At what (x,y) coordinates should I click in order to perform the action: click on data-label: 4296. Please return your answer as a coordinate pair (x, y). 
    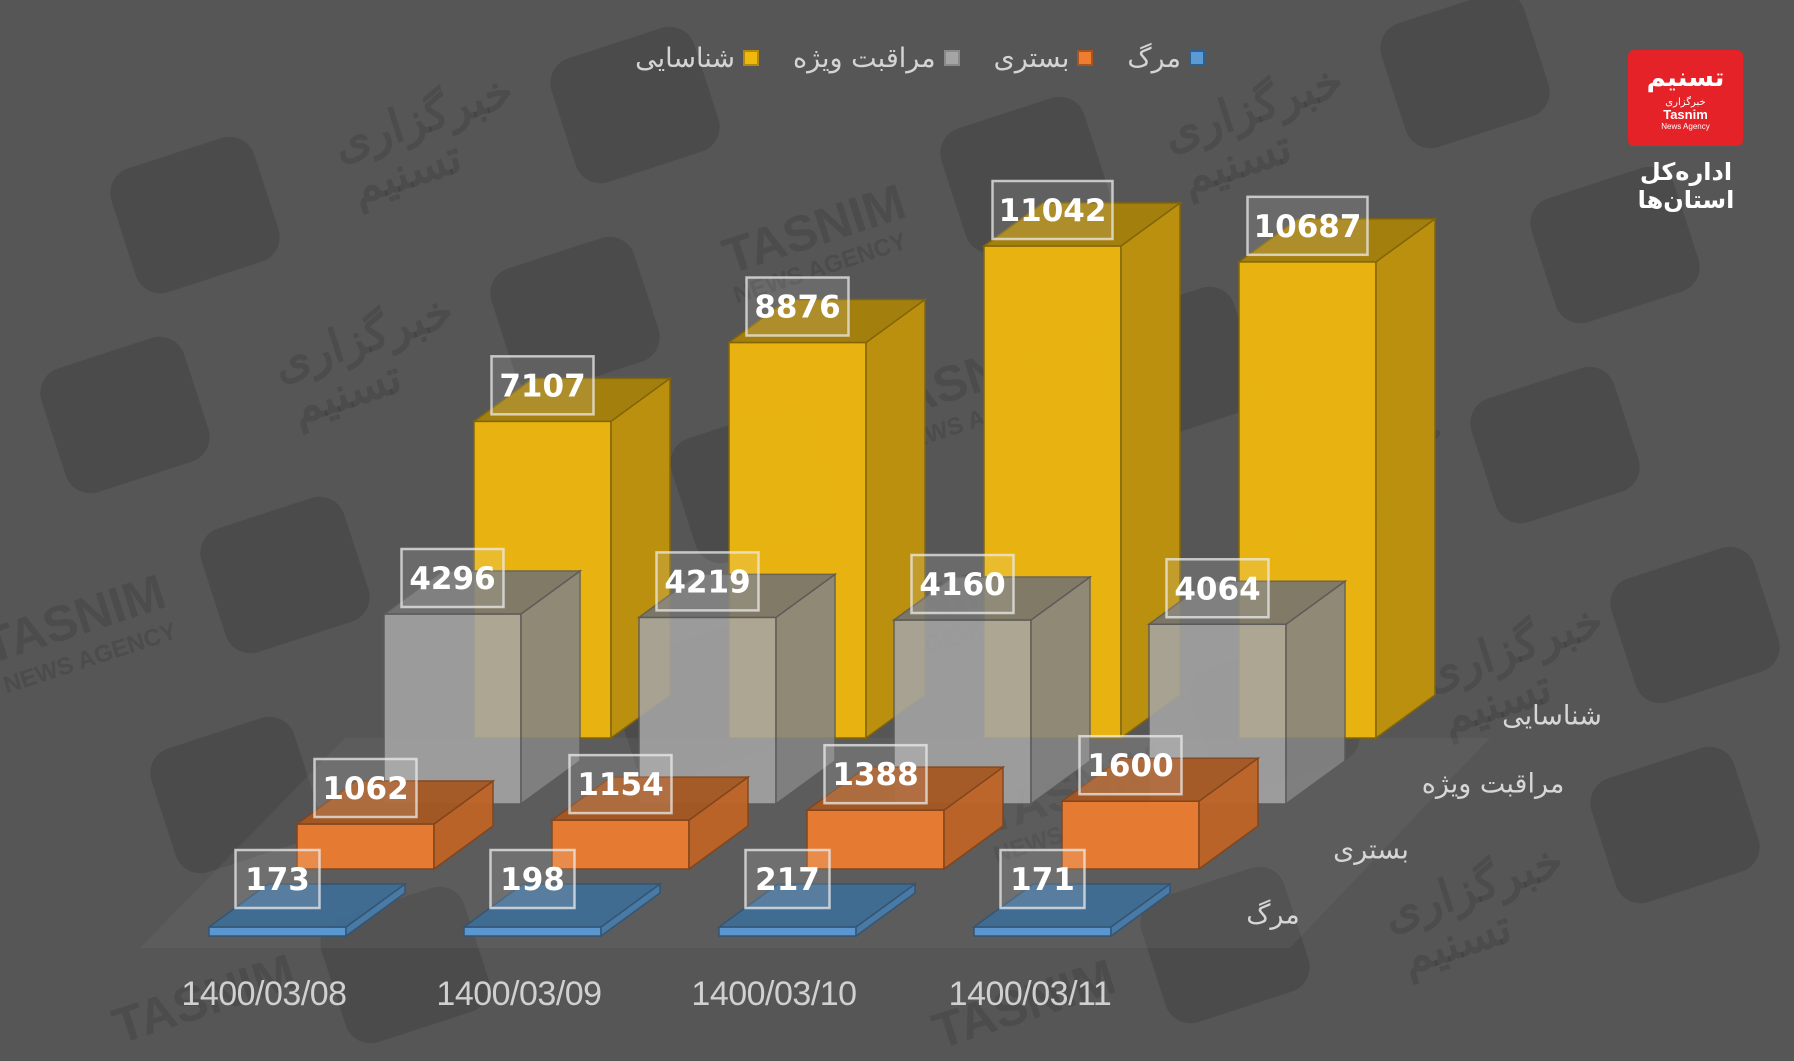
    Looking at the image, I should click on (452, 579).